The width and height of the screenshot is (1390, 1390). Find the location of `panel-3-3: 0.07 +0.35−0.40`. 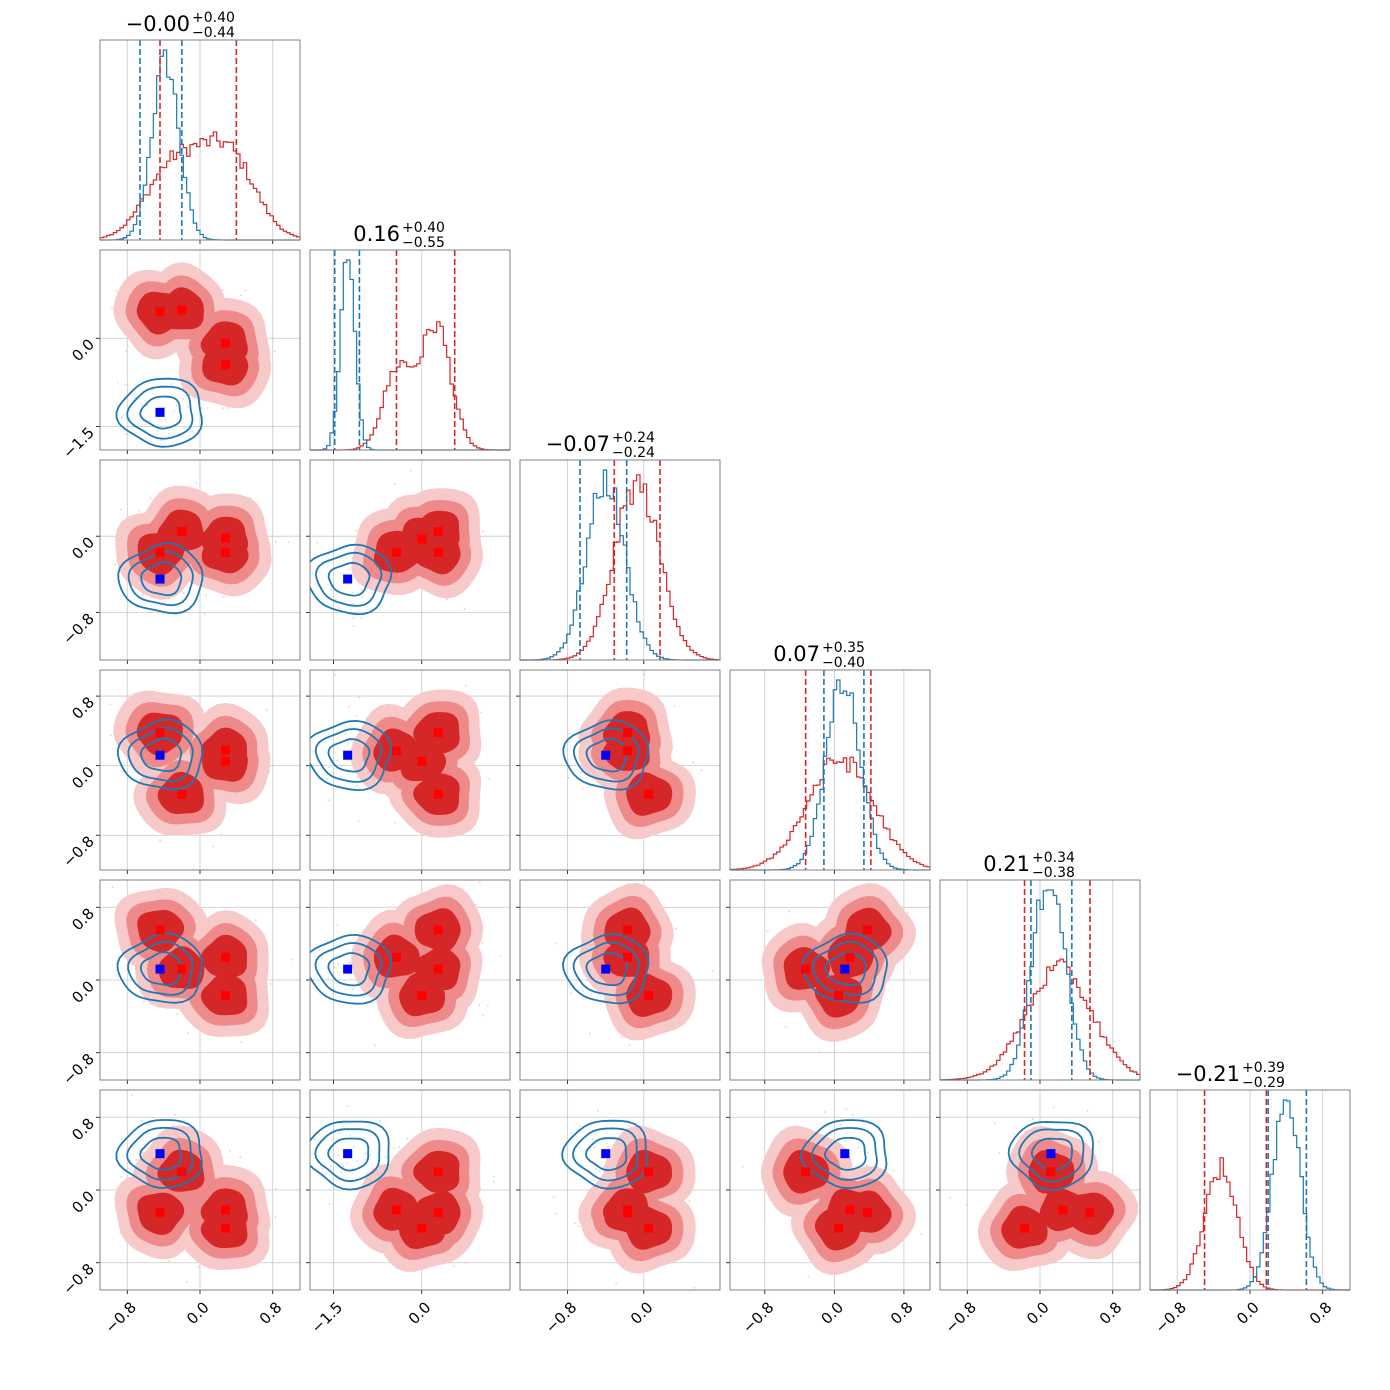

panel-3-3: 0.07 +0.35−0.40 is located at coordinates (830, 757).